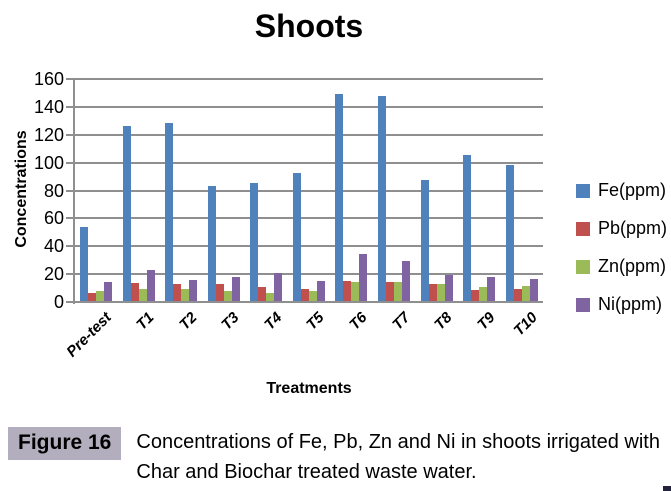 Image resolution: width=671 pixels, height=491 pixels. Describe the element at coordinates (304, 294) in the screenshot. I see `bar-pb-t5` at that location.